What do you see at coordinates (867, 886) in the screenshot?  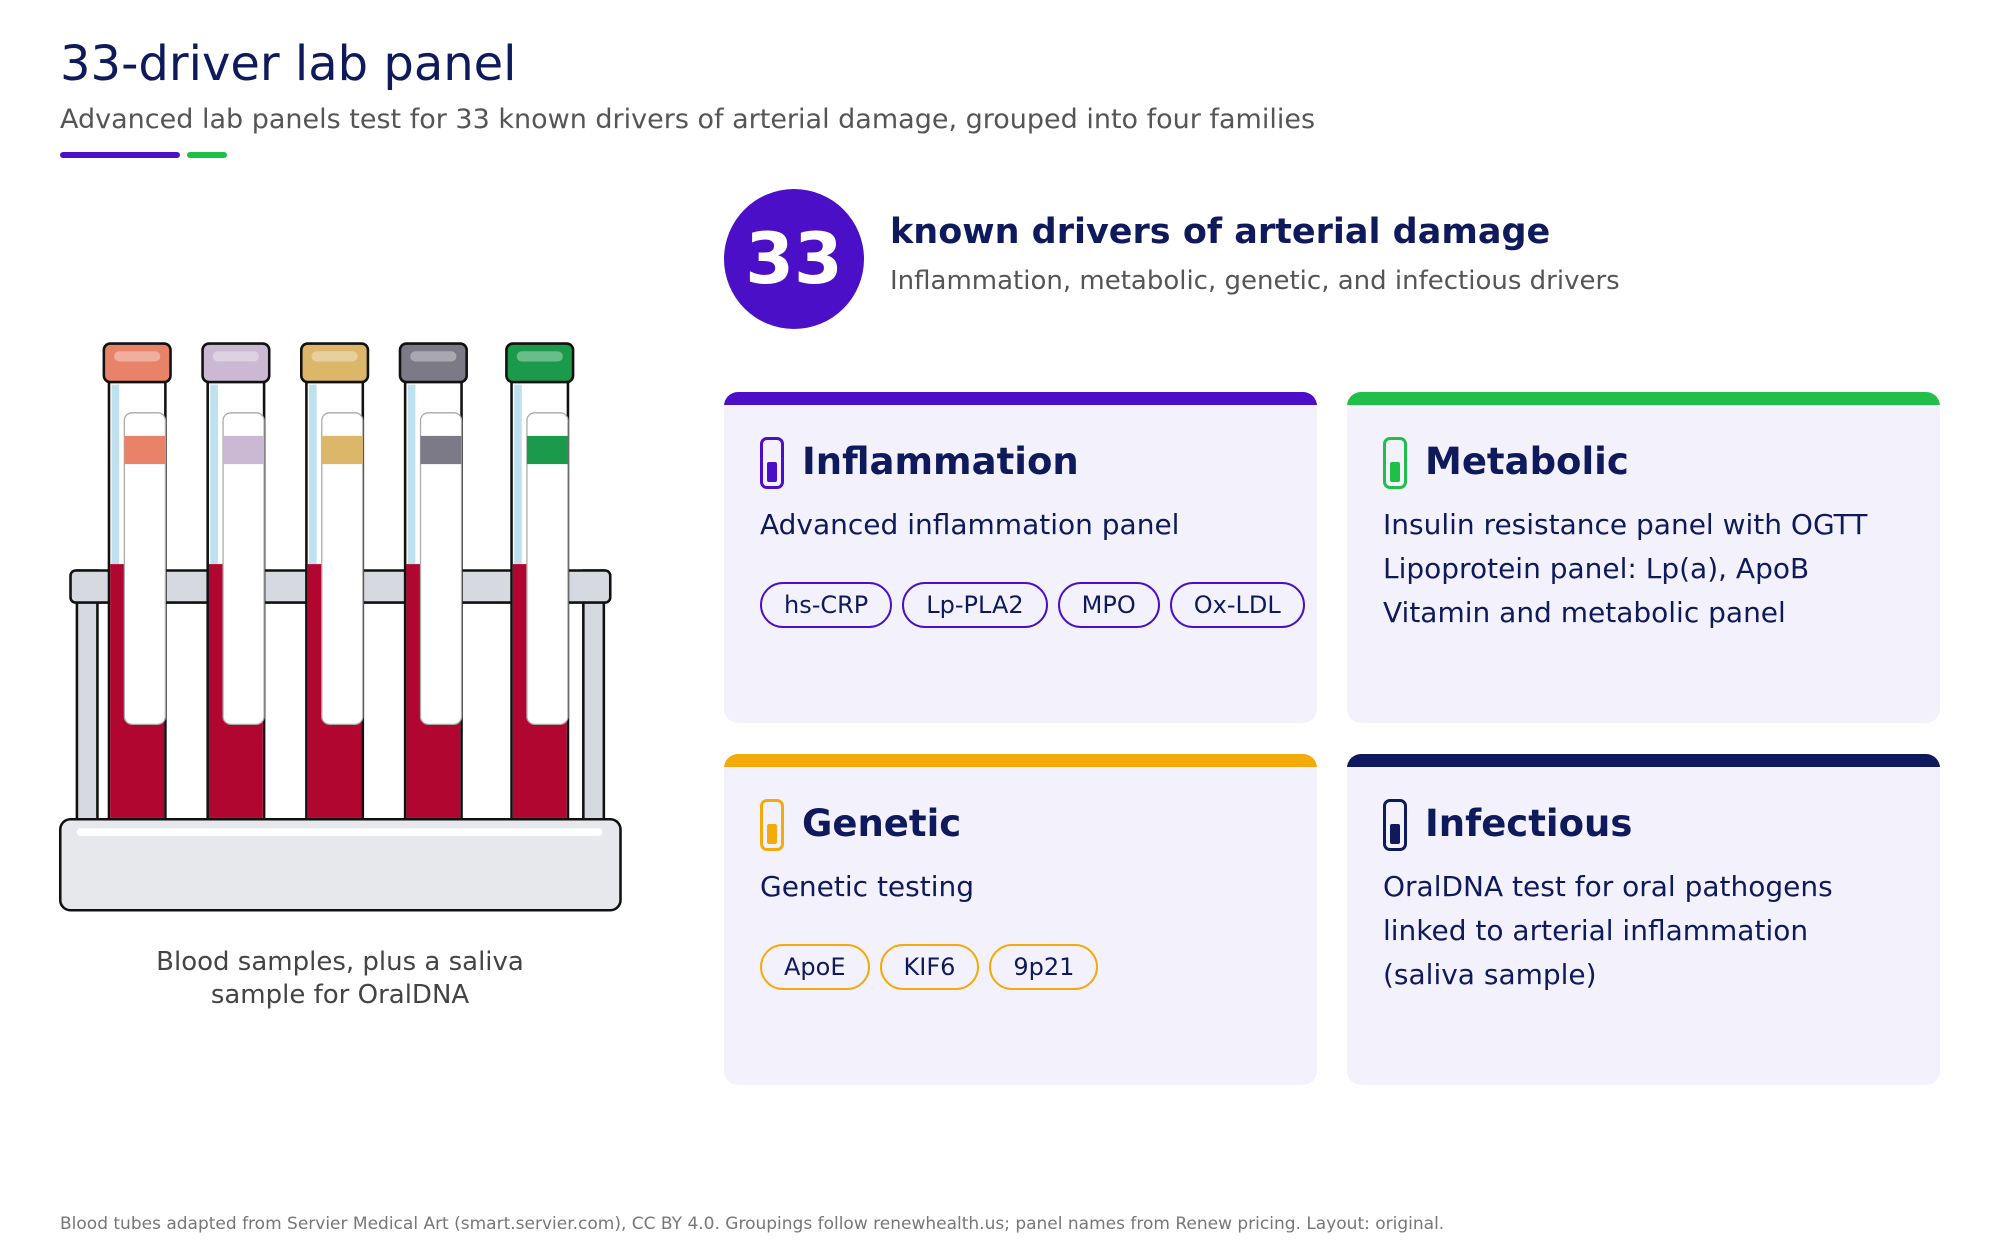 I see `card-item: Genetic testing` at bounding box center [867, 886].